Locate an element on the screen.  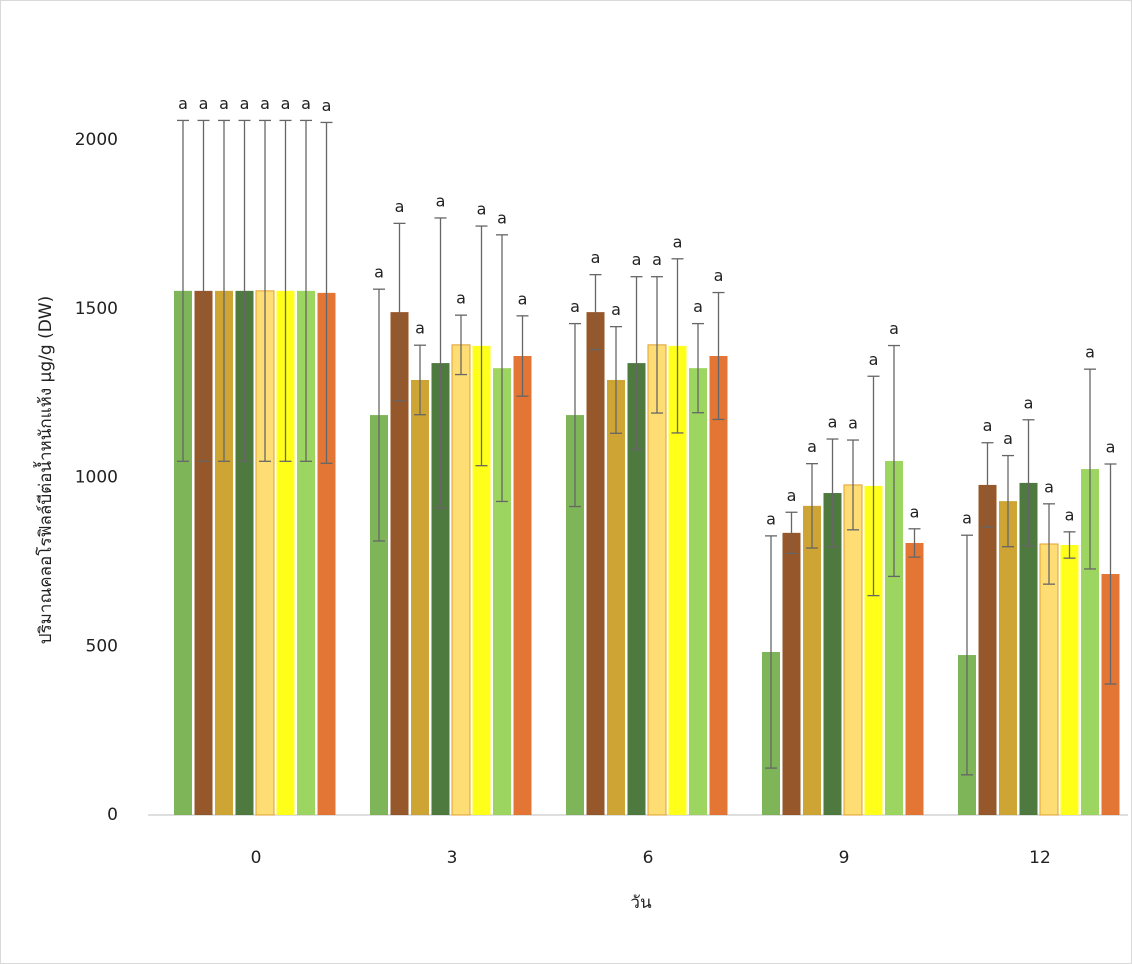
y-tick-label: 0 is located at coordinates (112, 815).